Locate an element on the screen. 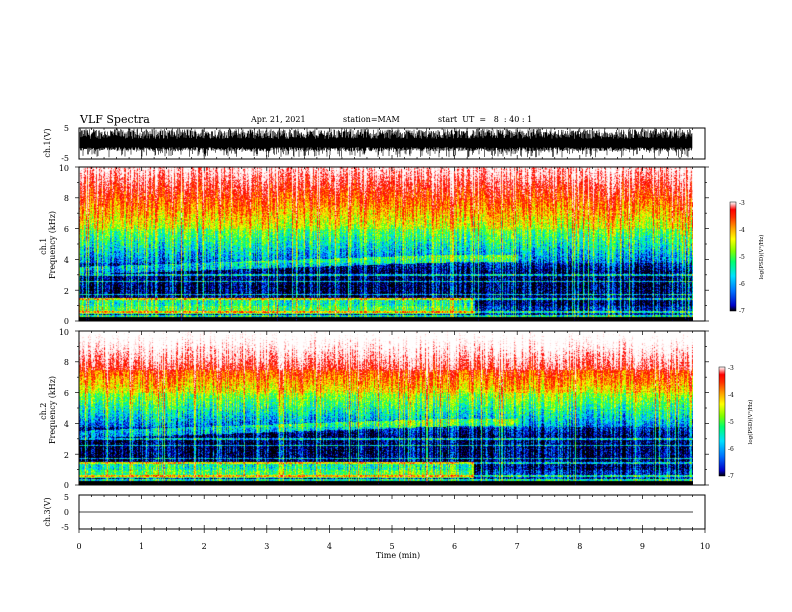 This screenshot has height=612, width=792. time-tick-8: 8 is located at coordinates (579, 546).